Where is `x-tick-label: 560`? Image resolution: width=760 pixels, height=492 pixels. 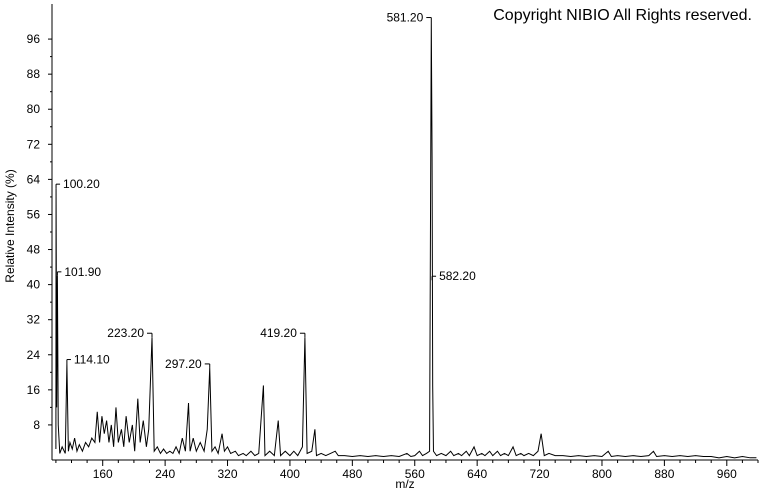
x-tick-label: 560 is located at coordinates (415, 474).